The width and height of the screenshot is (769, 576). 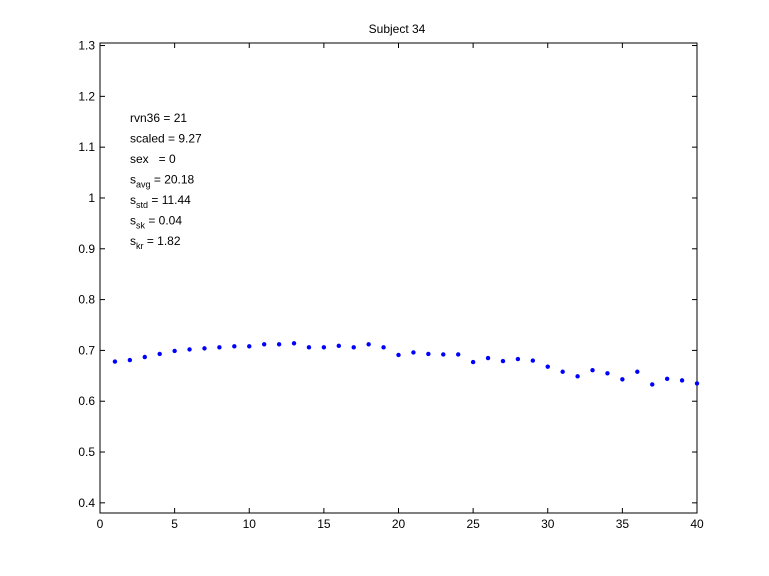 What do you see at coordinates (160, 201) in the screenshot?
I see `stat-line: sstd = 11.44` at bounding box center [160, 201].